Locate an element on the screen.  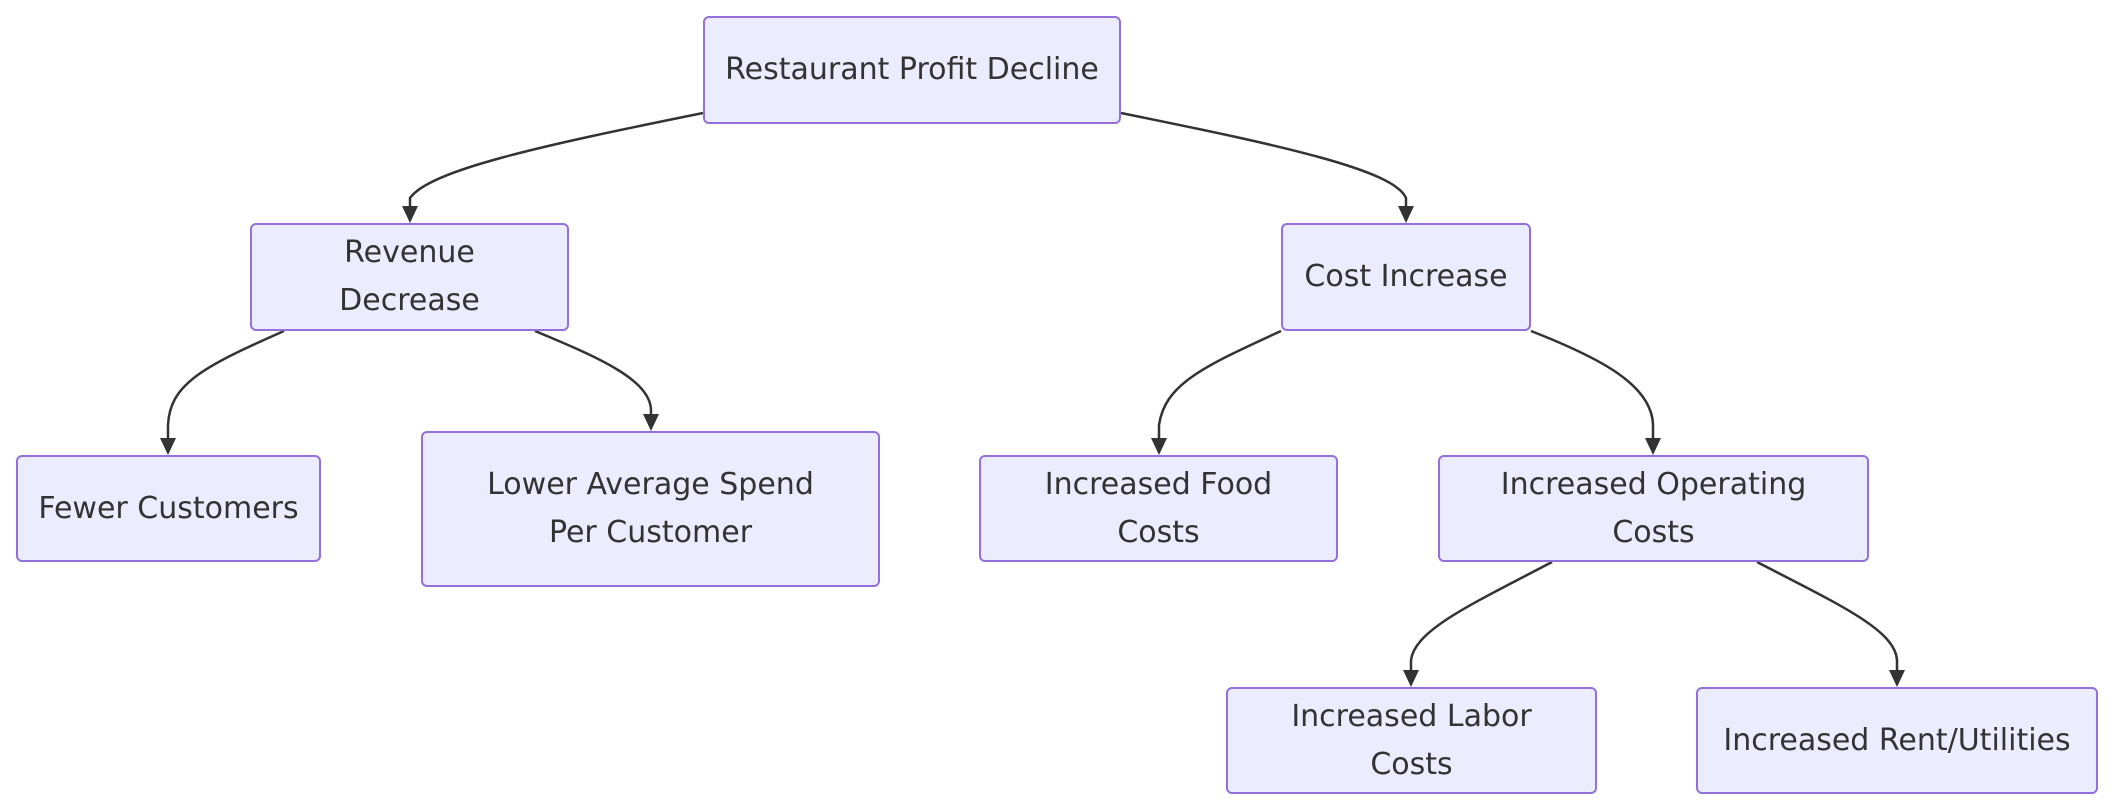
node-label: Lower Average Spend Per Customer is located at coordinates (650, 508).